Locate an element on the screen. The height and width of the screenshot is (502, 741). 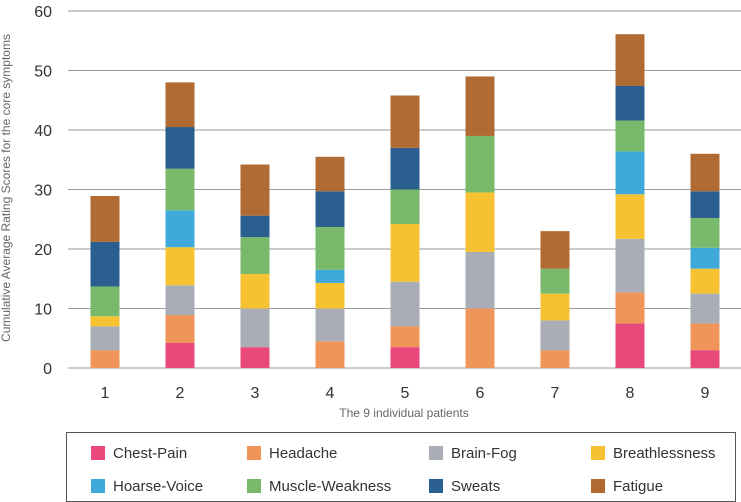
y-tick-label: 30 is located at coordinates (43, 191).